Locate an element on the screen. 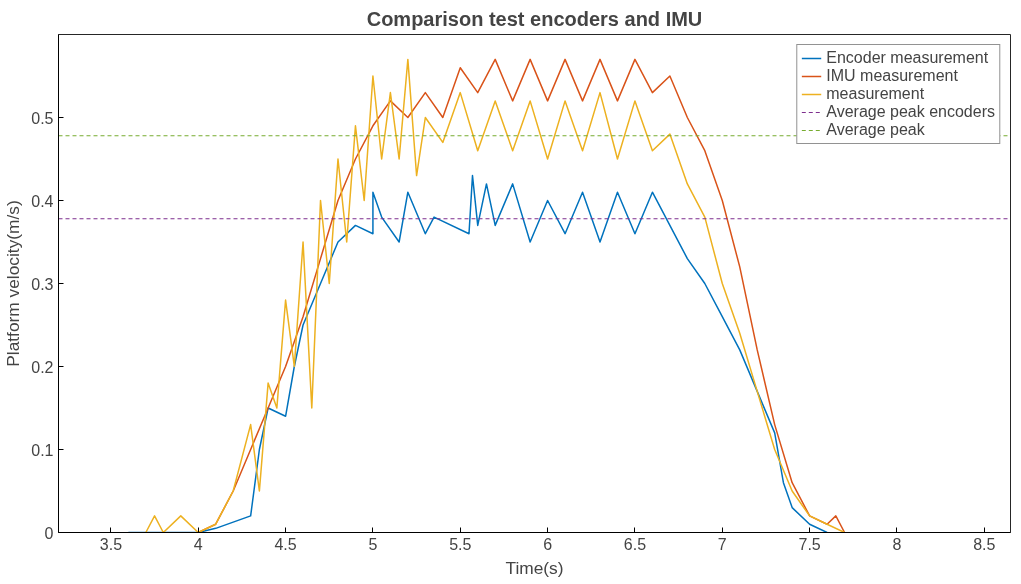 Image resolution: width=1021 pixels, height=584 pixels. y-tick-label: 0.4 is located at coordinates (42, 201).